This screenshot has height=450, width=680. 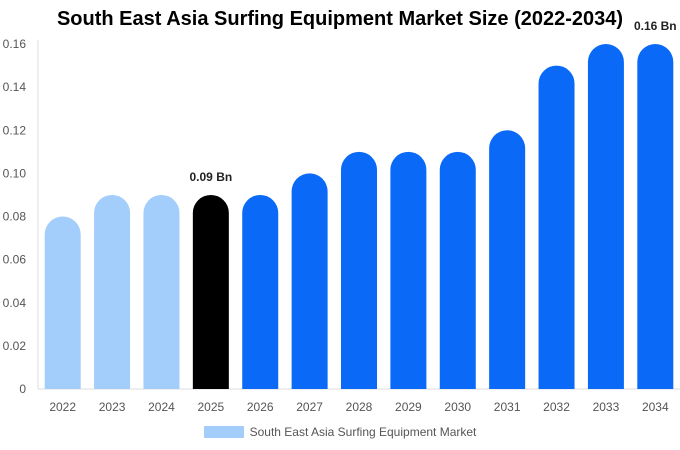 What do you see at coordinates (359, 407) in the screenshot?
I see `x-tick-label: 2028` at bounding box center [359, 407].